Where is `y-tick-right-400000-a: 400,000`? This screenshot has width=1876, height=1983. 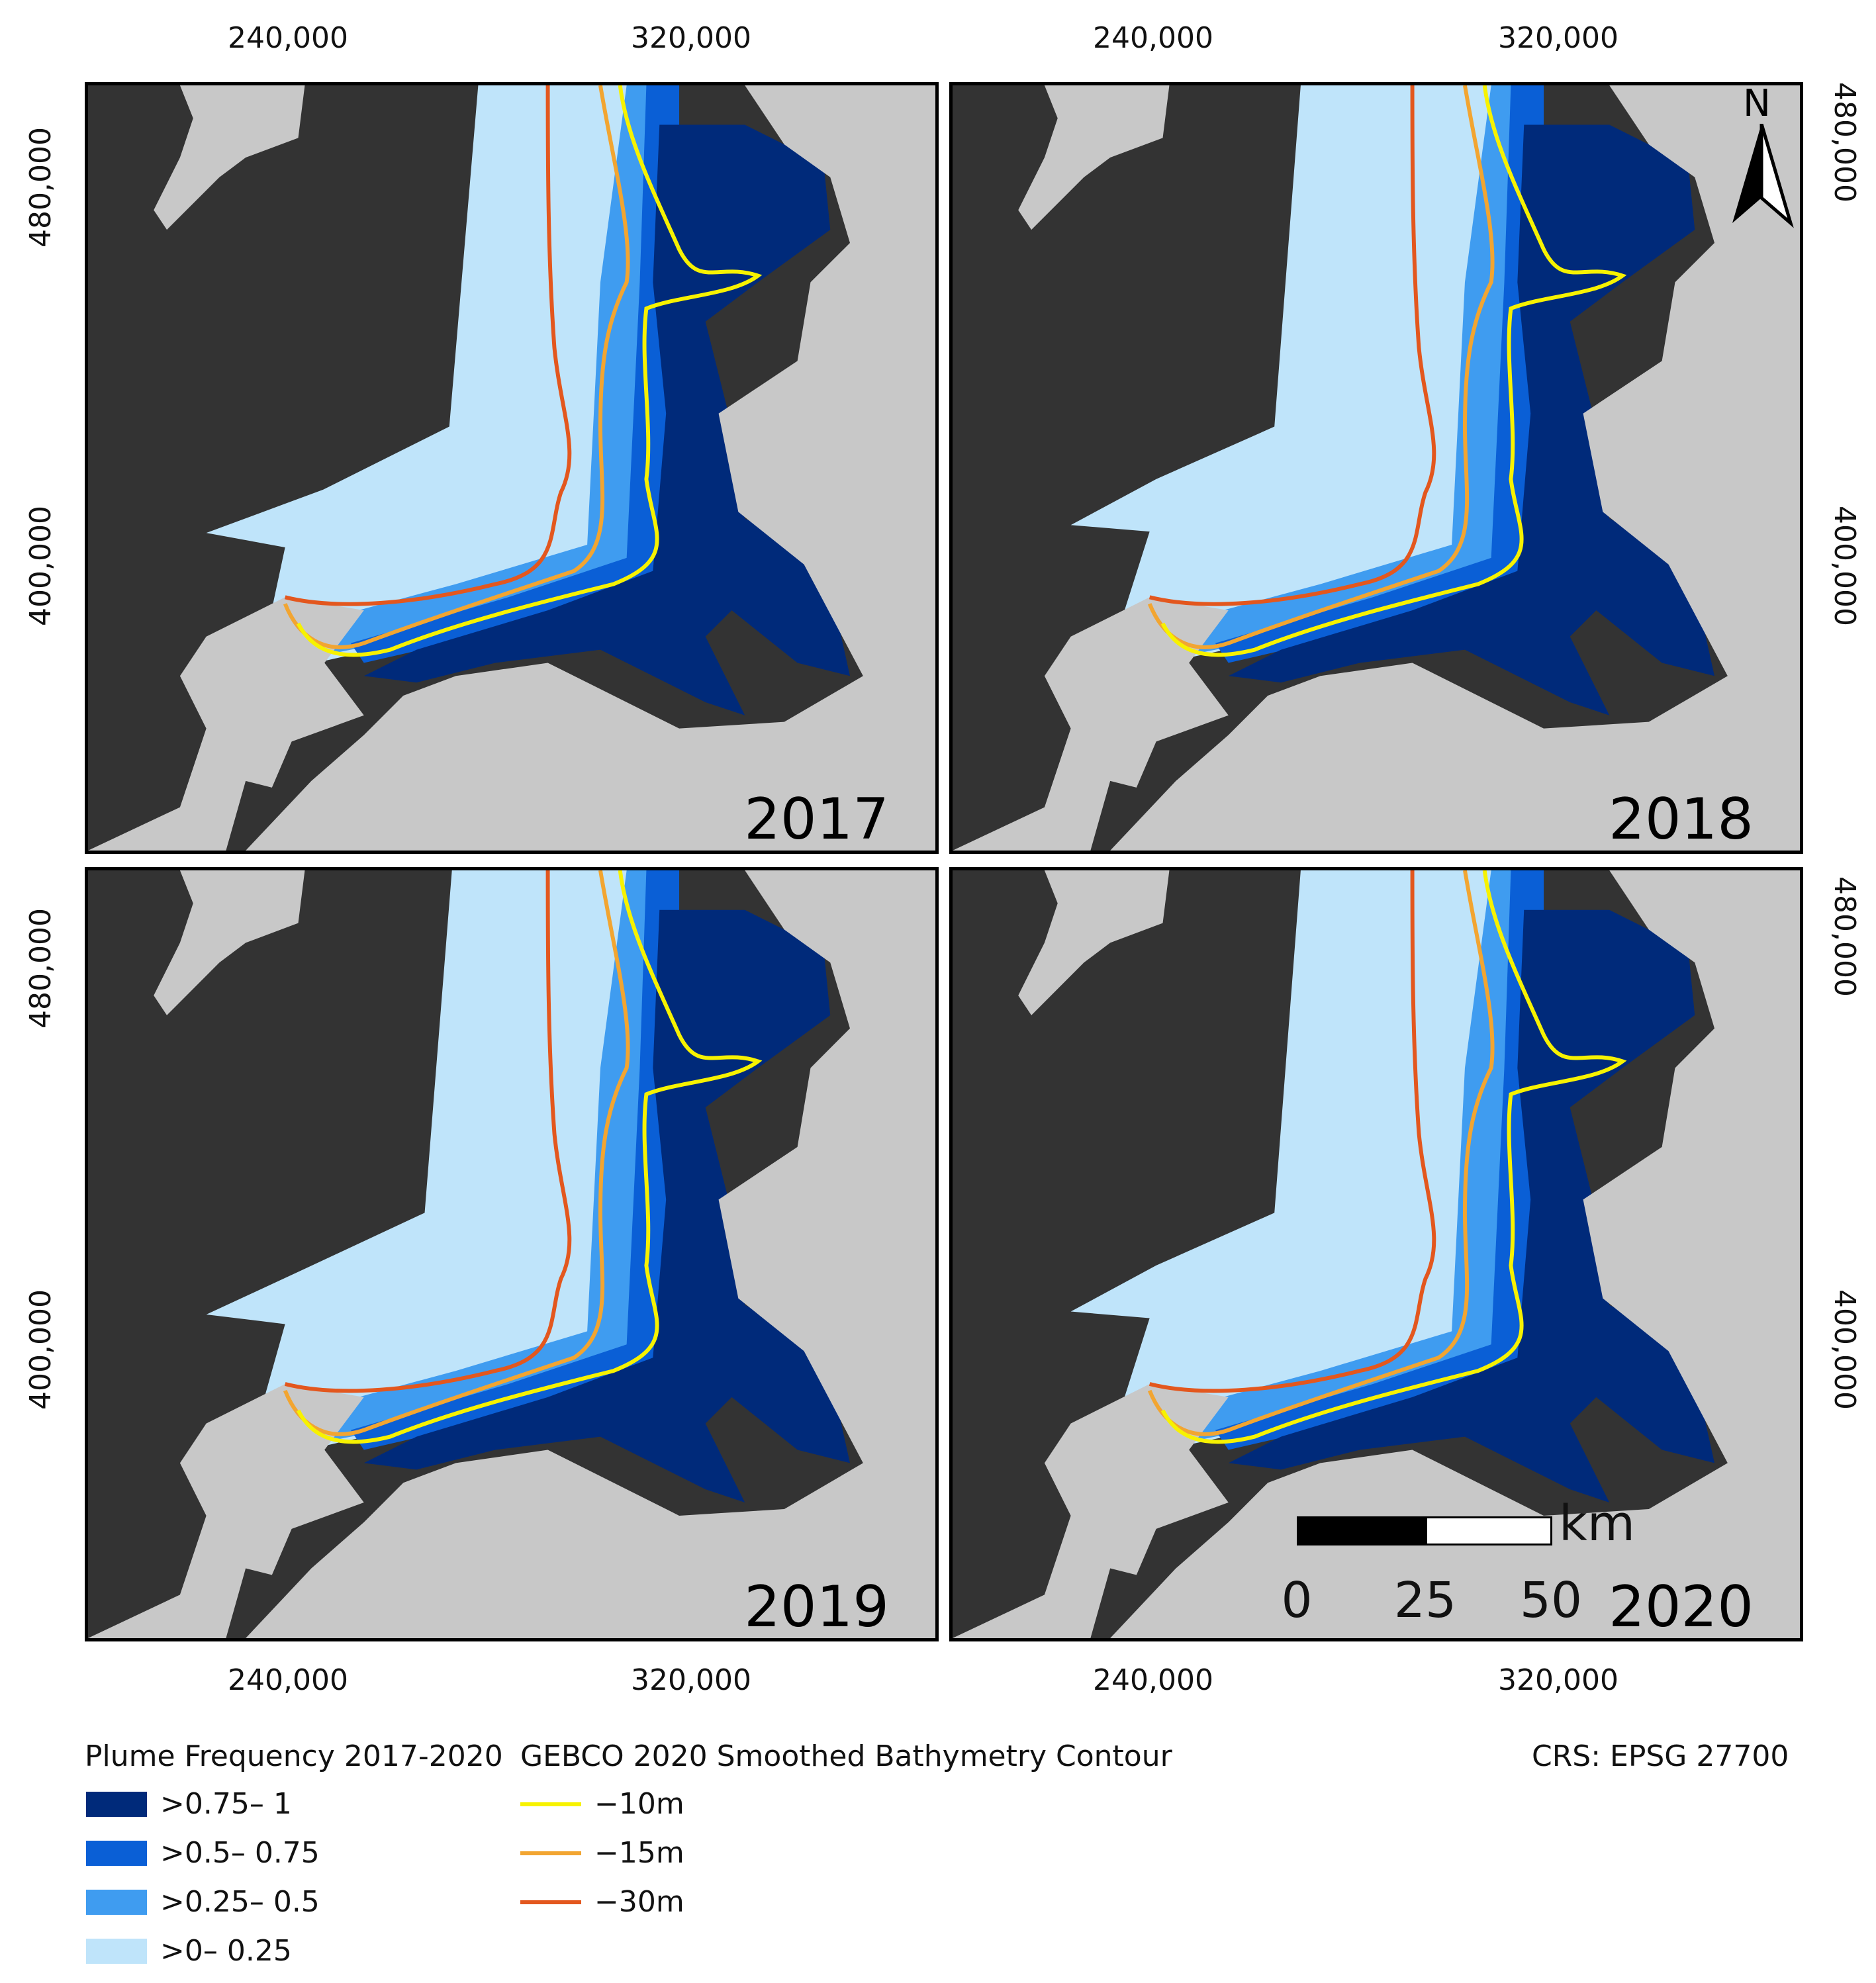
y-tick-right-400000-a: 400,000 is located at coordinates (1844, 566).